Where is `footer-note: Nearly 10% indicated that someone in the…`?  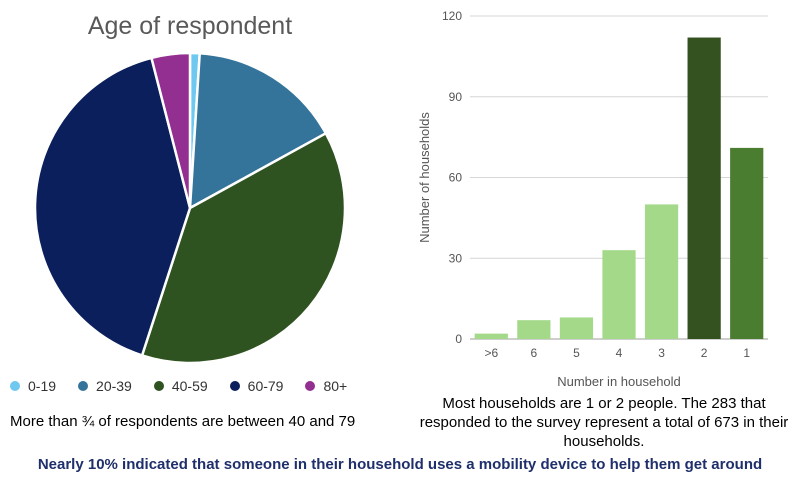 footer-note: Nearly 10% indicated that someone in the… is located at coordinates (400, 464).